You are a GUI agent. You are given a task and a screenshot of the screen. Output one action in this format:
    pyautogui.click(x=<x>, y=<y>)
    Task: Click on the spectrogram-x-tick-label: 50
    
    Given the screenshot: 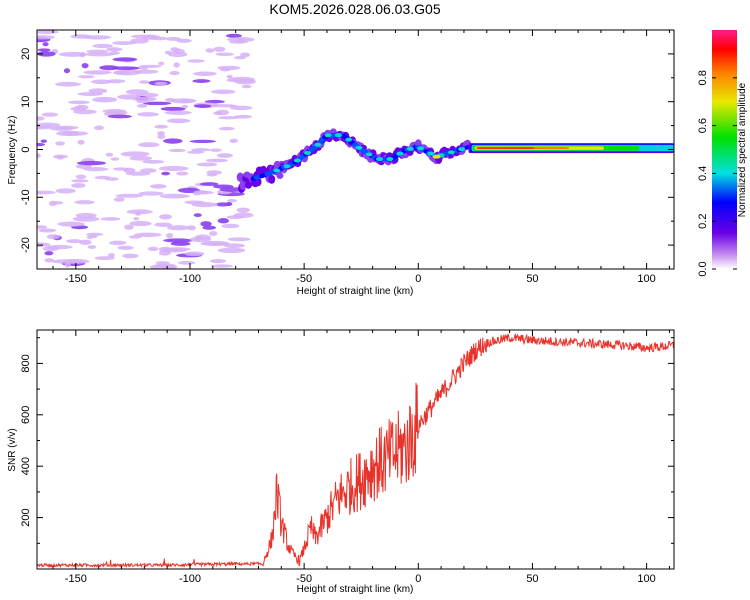 What is the action you would take?
    pyautogui.click(x=532, y=279)
    